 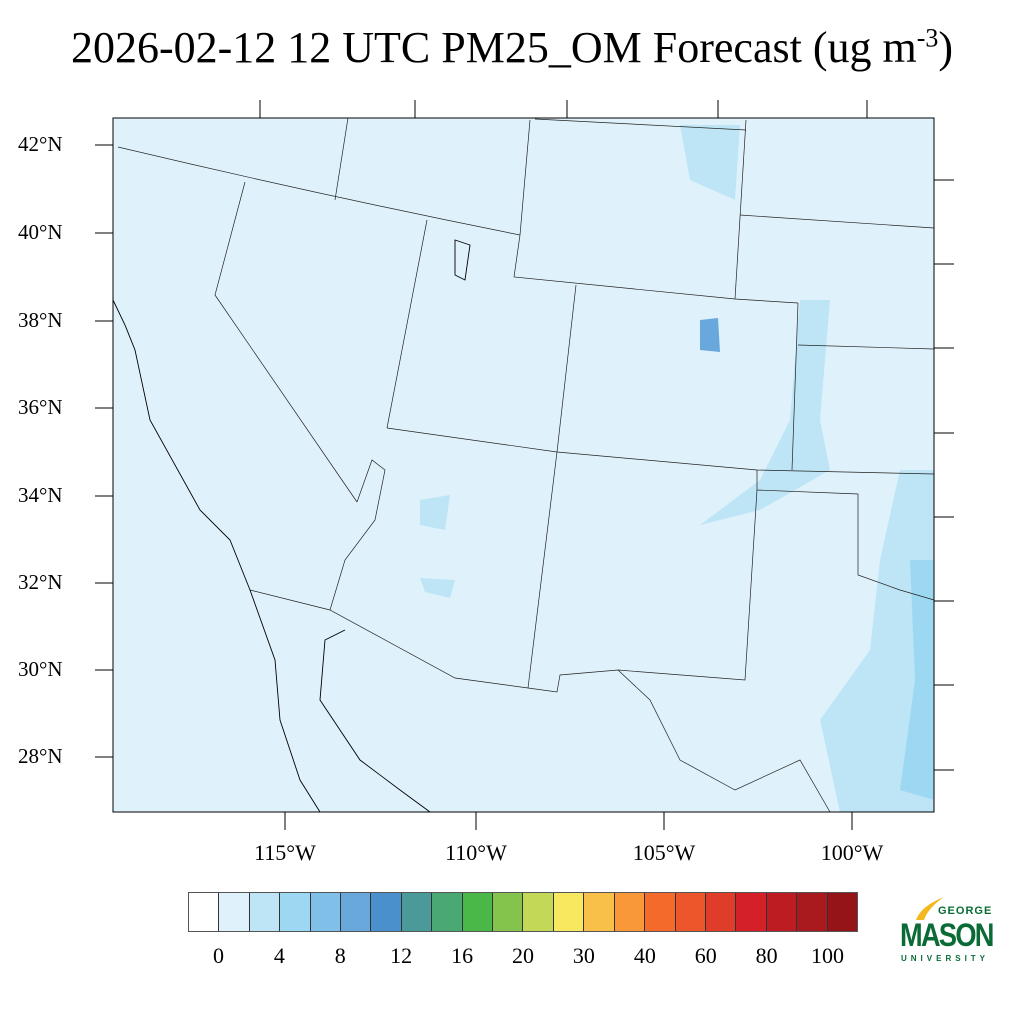 What do you see at coordinates (40, 756) in the screenshot?
I see `lat-label: 28°N` at bounding box center [40, 756].